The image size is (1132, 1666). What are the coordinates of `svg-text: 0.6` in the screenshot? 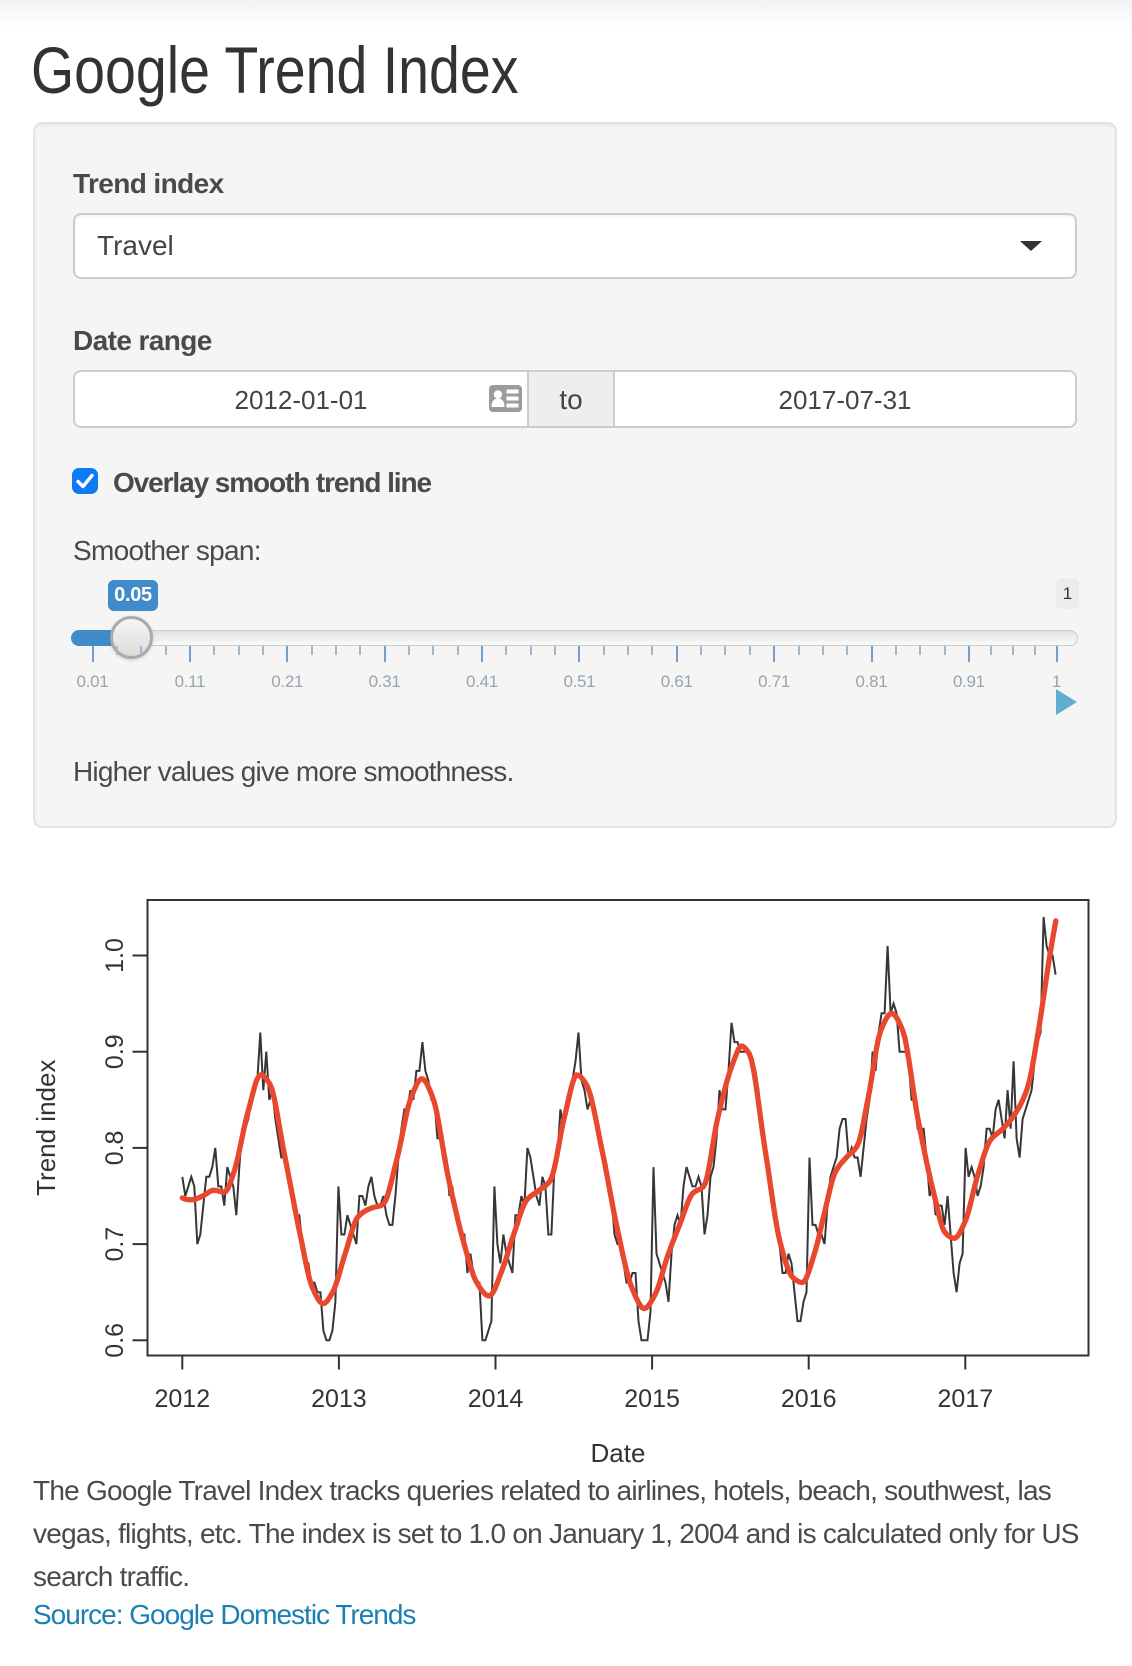 It's located at (115, 1340).